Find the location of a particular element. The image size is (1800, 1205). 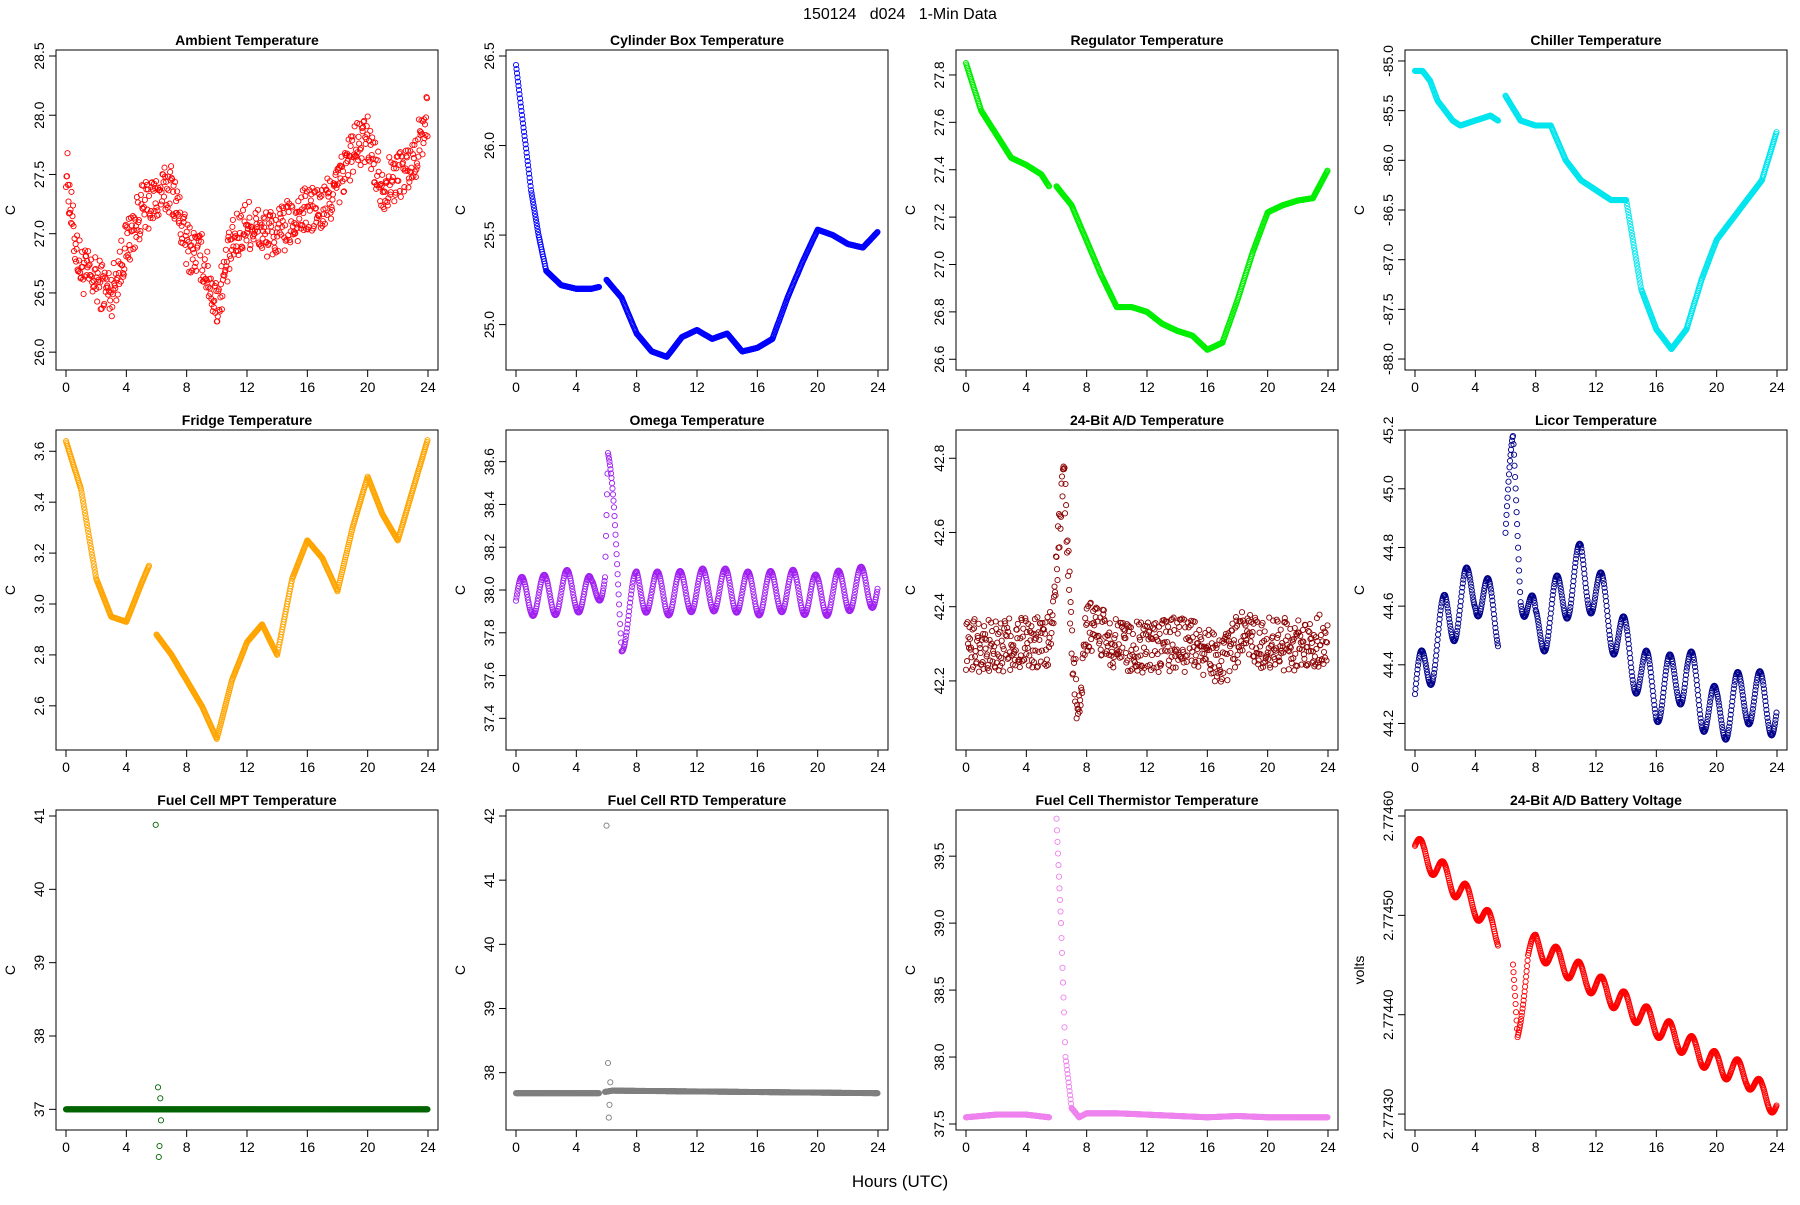

y-tick-label: 28.5 is located at coordinates (39, 55).